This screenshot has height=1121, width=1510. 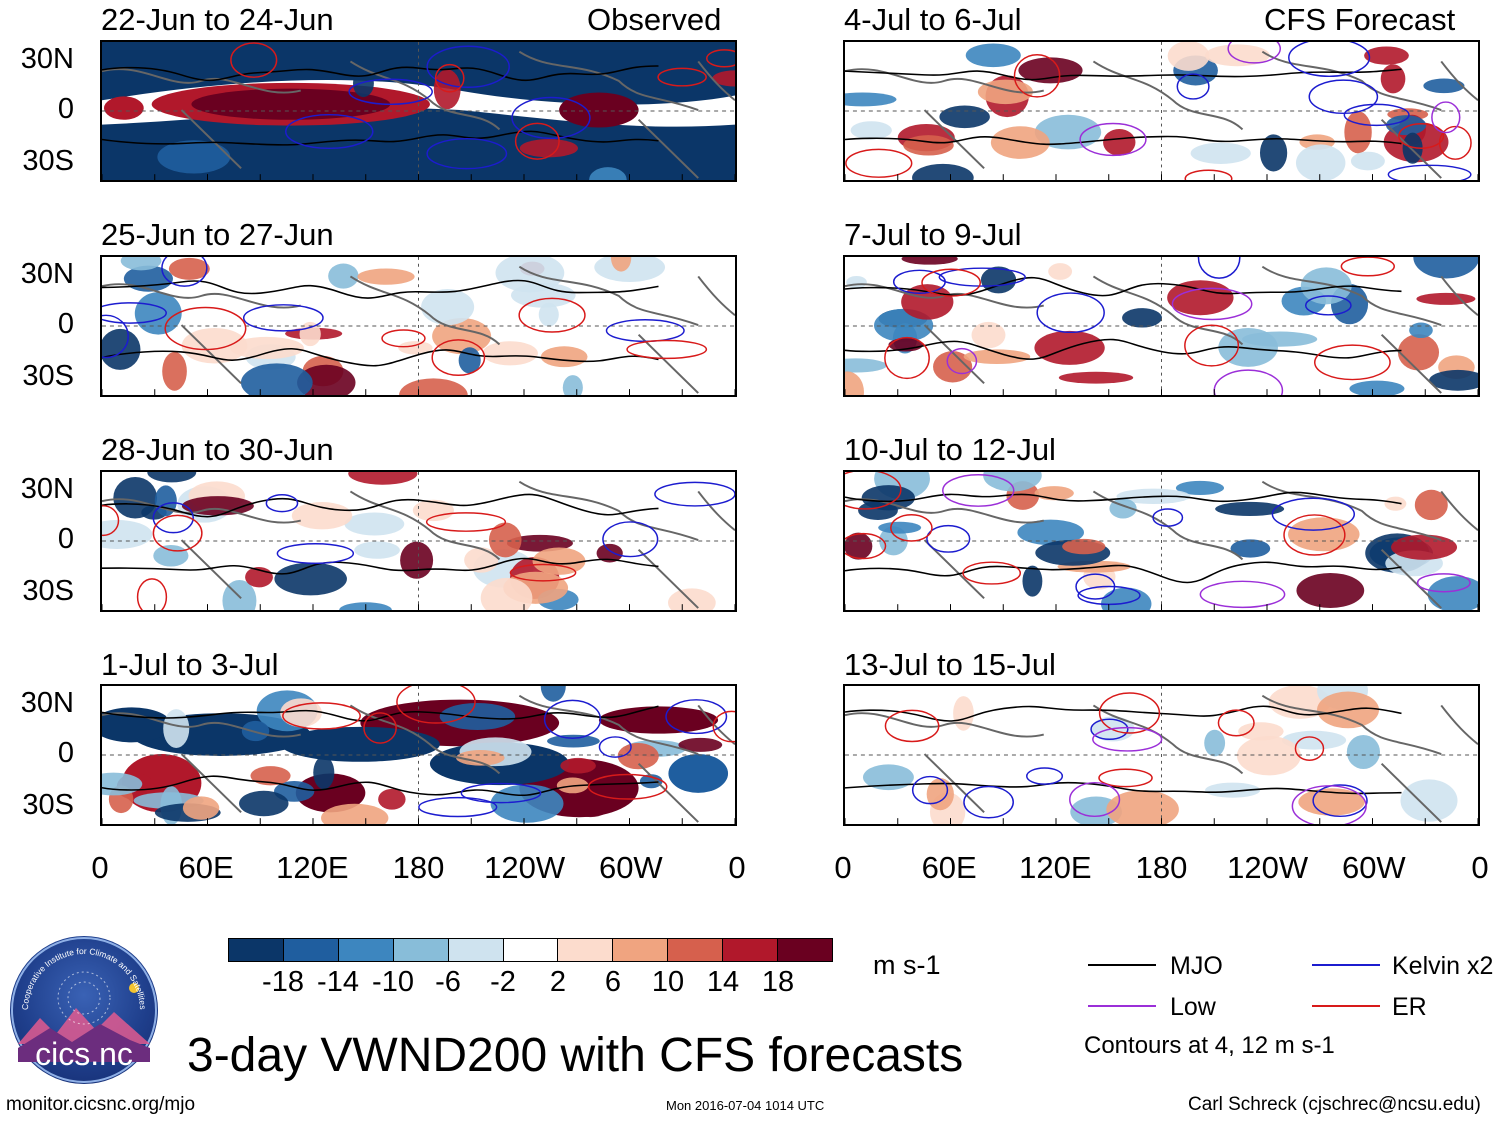 I want to click on y-tick-label: 30N, so click(x=47, y=489).